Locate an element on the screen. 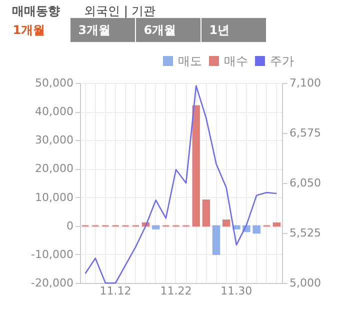 The width and height of the screenshot is (352, 322). text: 1개월 is located at coordinates (29, 30).